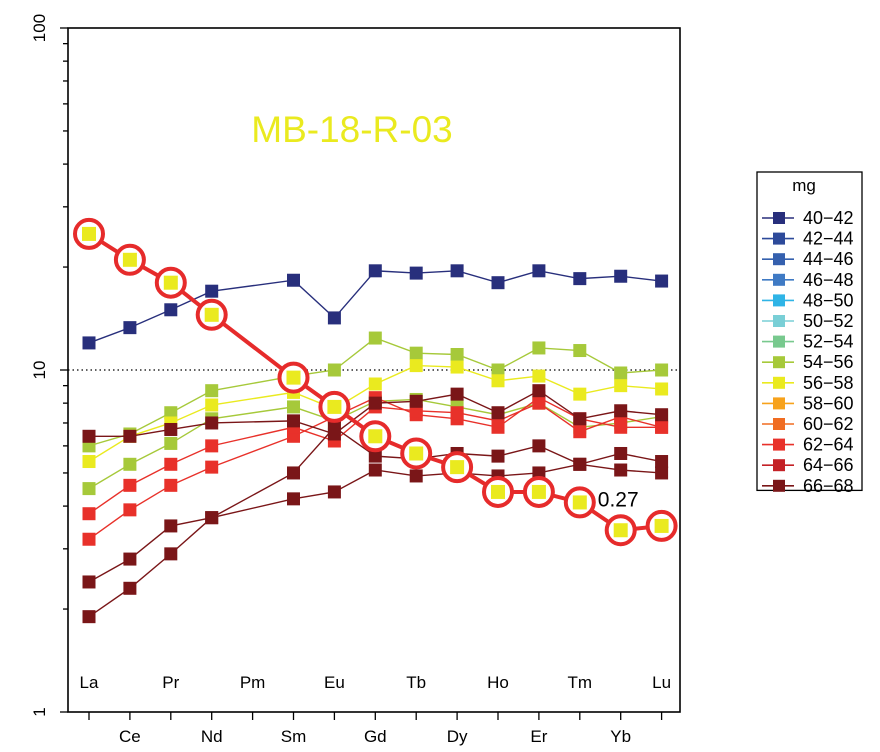 This screenshot has width=880, height=752. Describe the element at coordinates (253, 682) in the screenshot. I see `x-tick-label-inside: Pm` at that location.